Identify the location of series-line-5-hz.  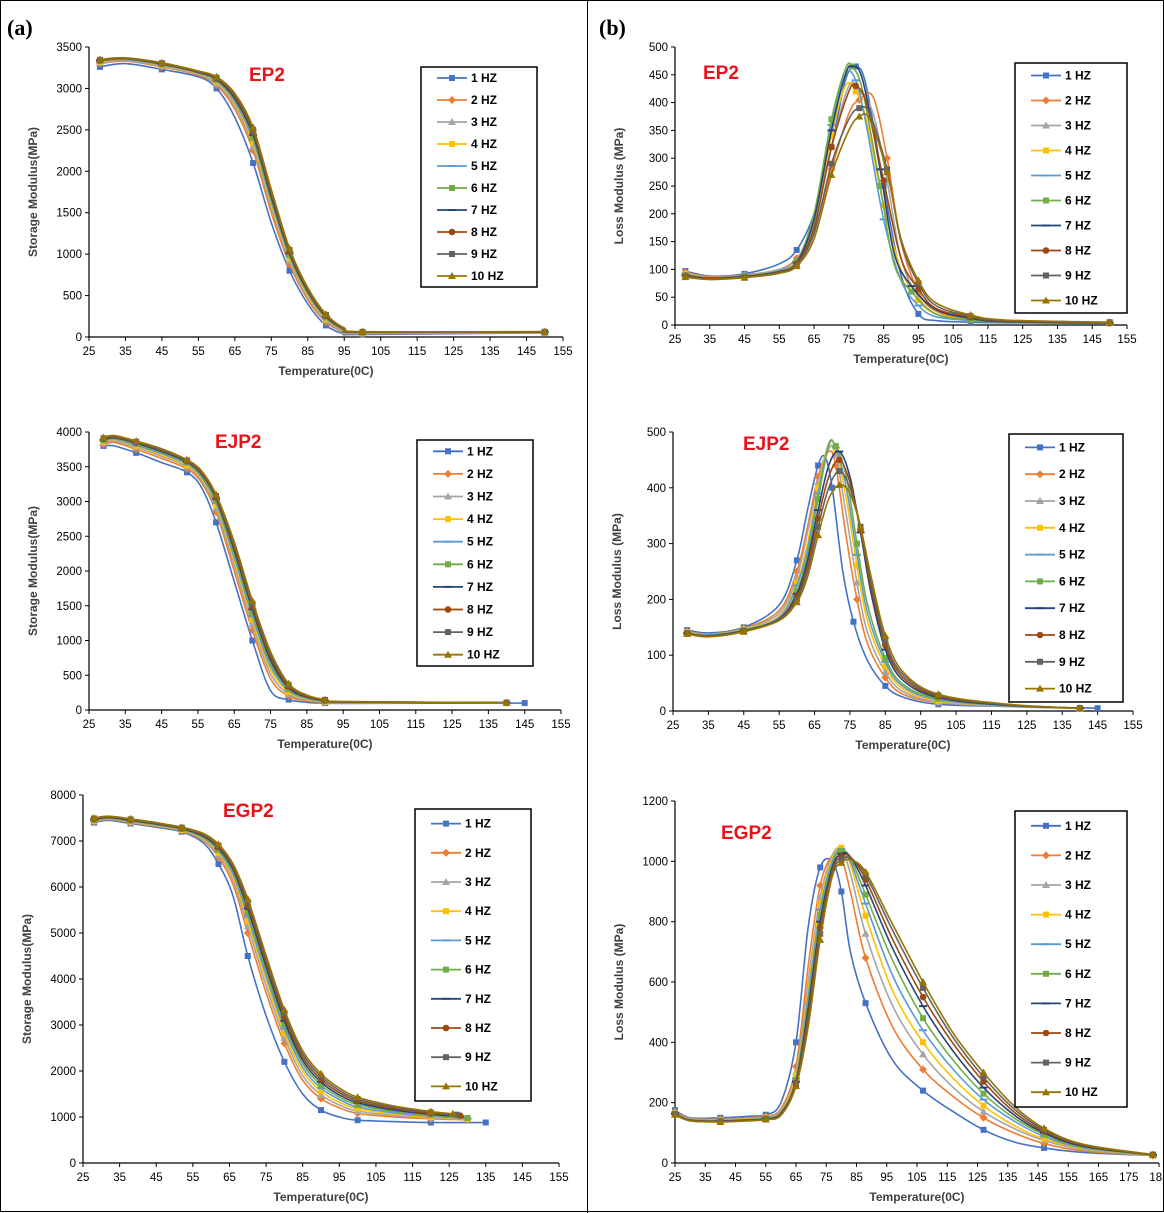
(280, 968).